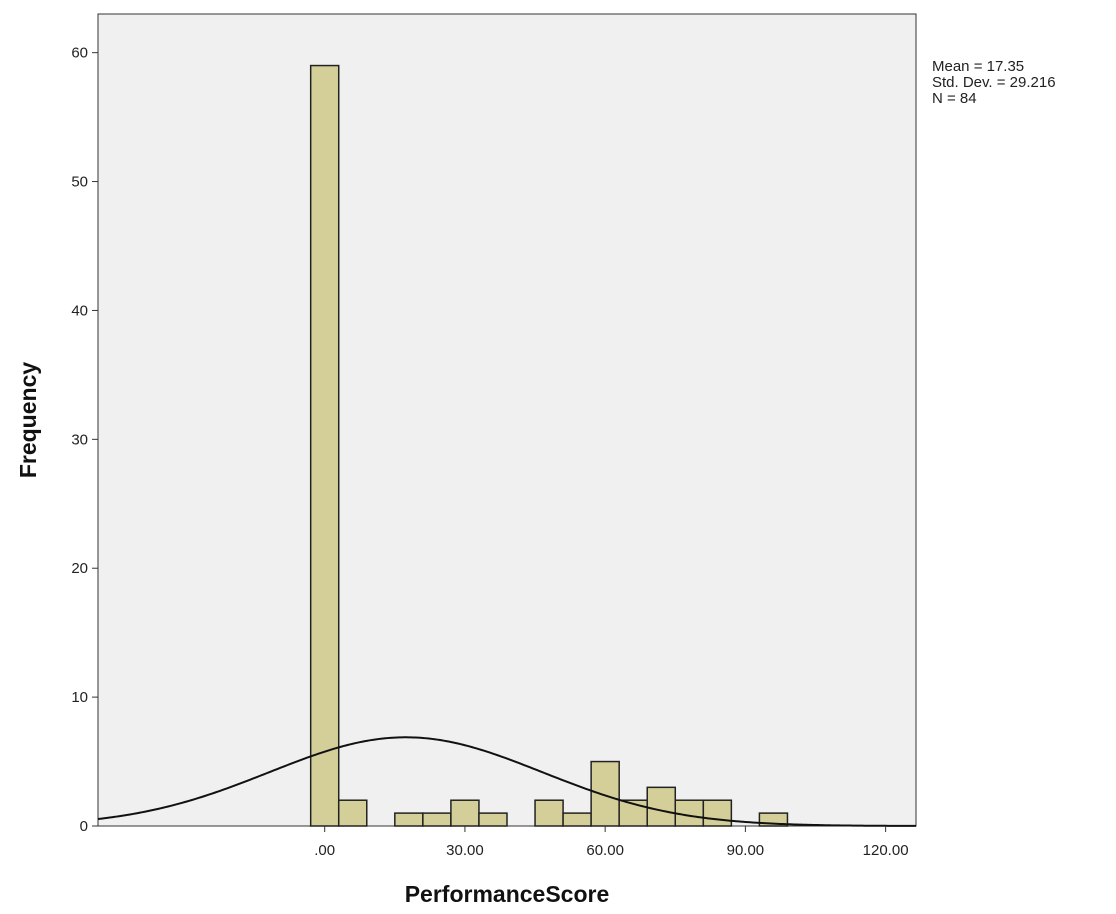  Describe the element at coordinates (507, 781) in the screenshot. I see `normal-curve` at that location.